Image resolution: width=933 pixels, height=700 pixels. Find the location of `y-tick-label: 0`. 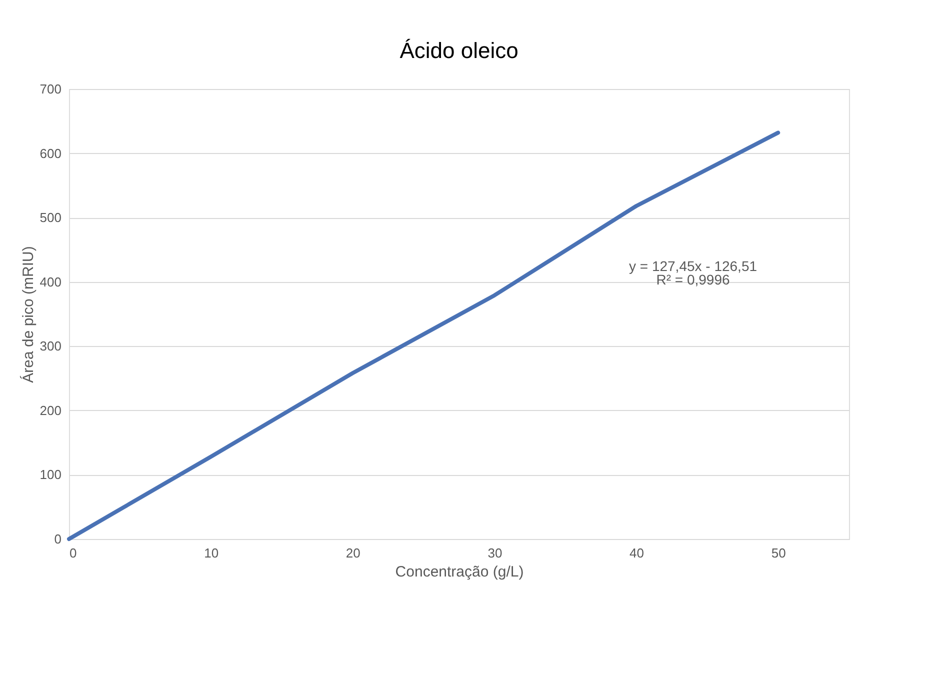

y-tick-label: 0 is located at coordinates (58, 539).